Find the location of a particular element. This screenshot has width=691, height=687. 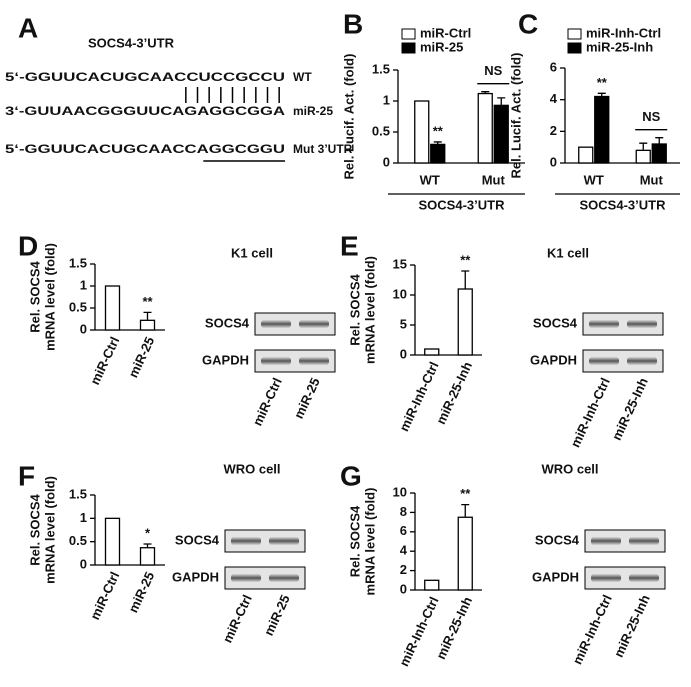

panel-letter: C is located at coordinates (528, 23).